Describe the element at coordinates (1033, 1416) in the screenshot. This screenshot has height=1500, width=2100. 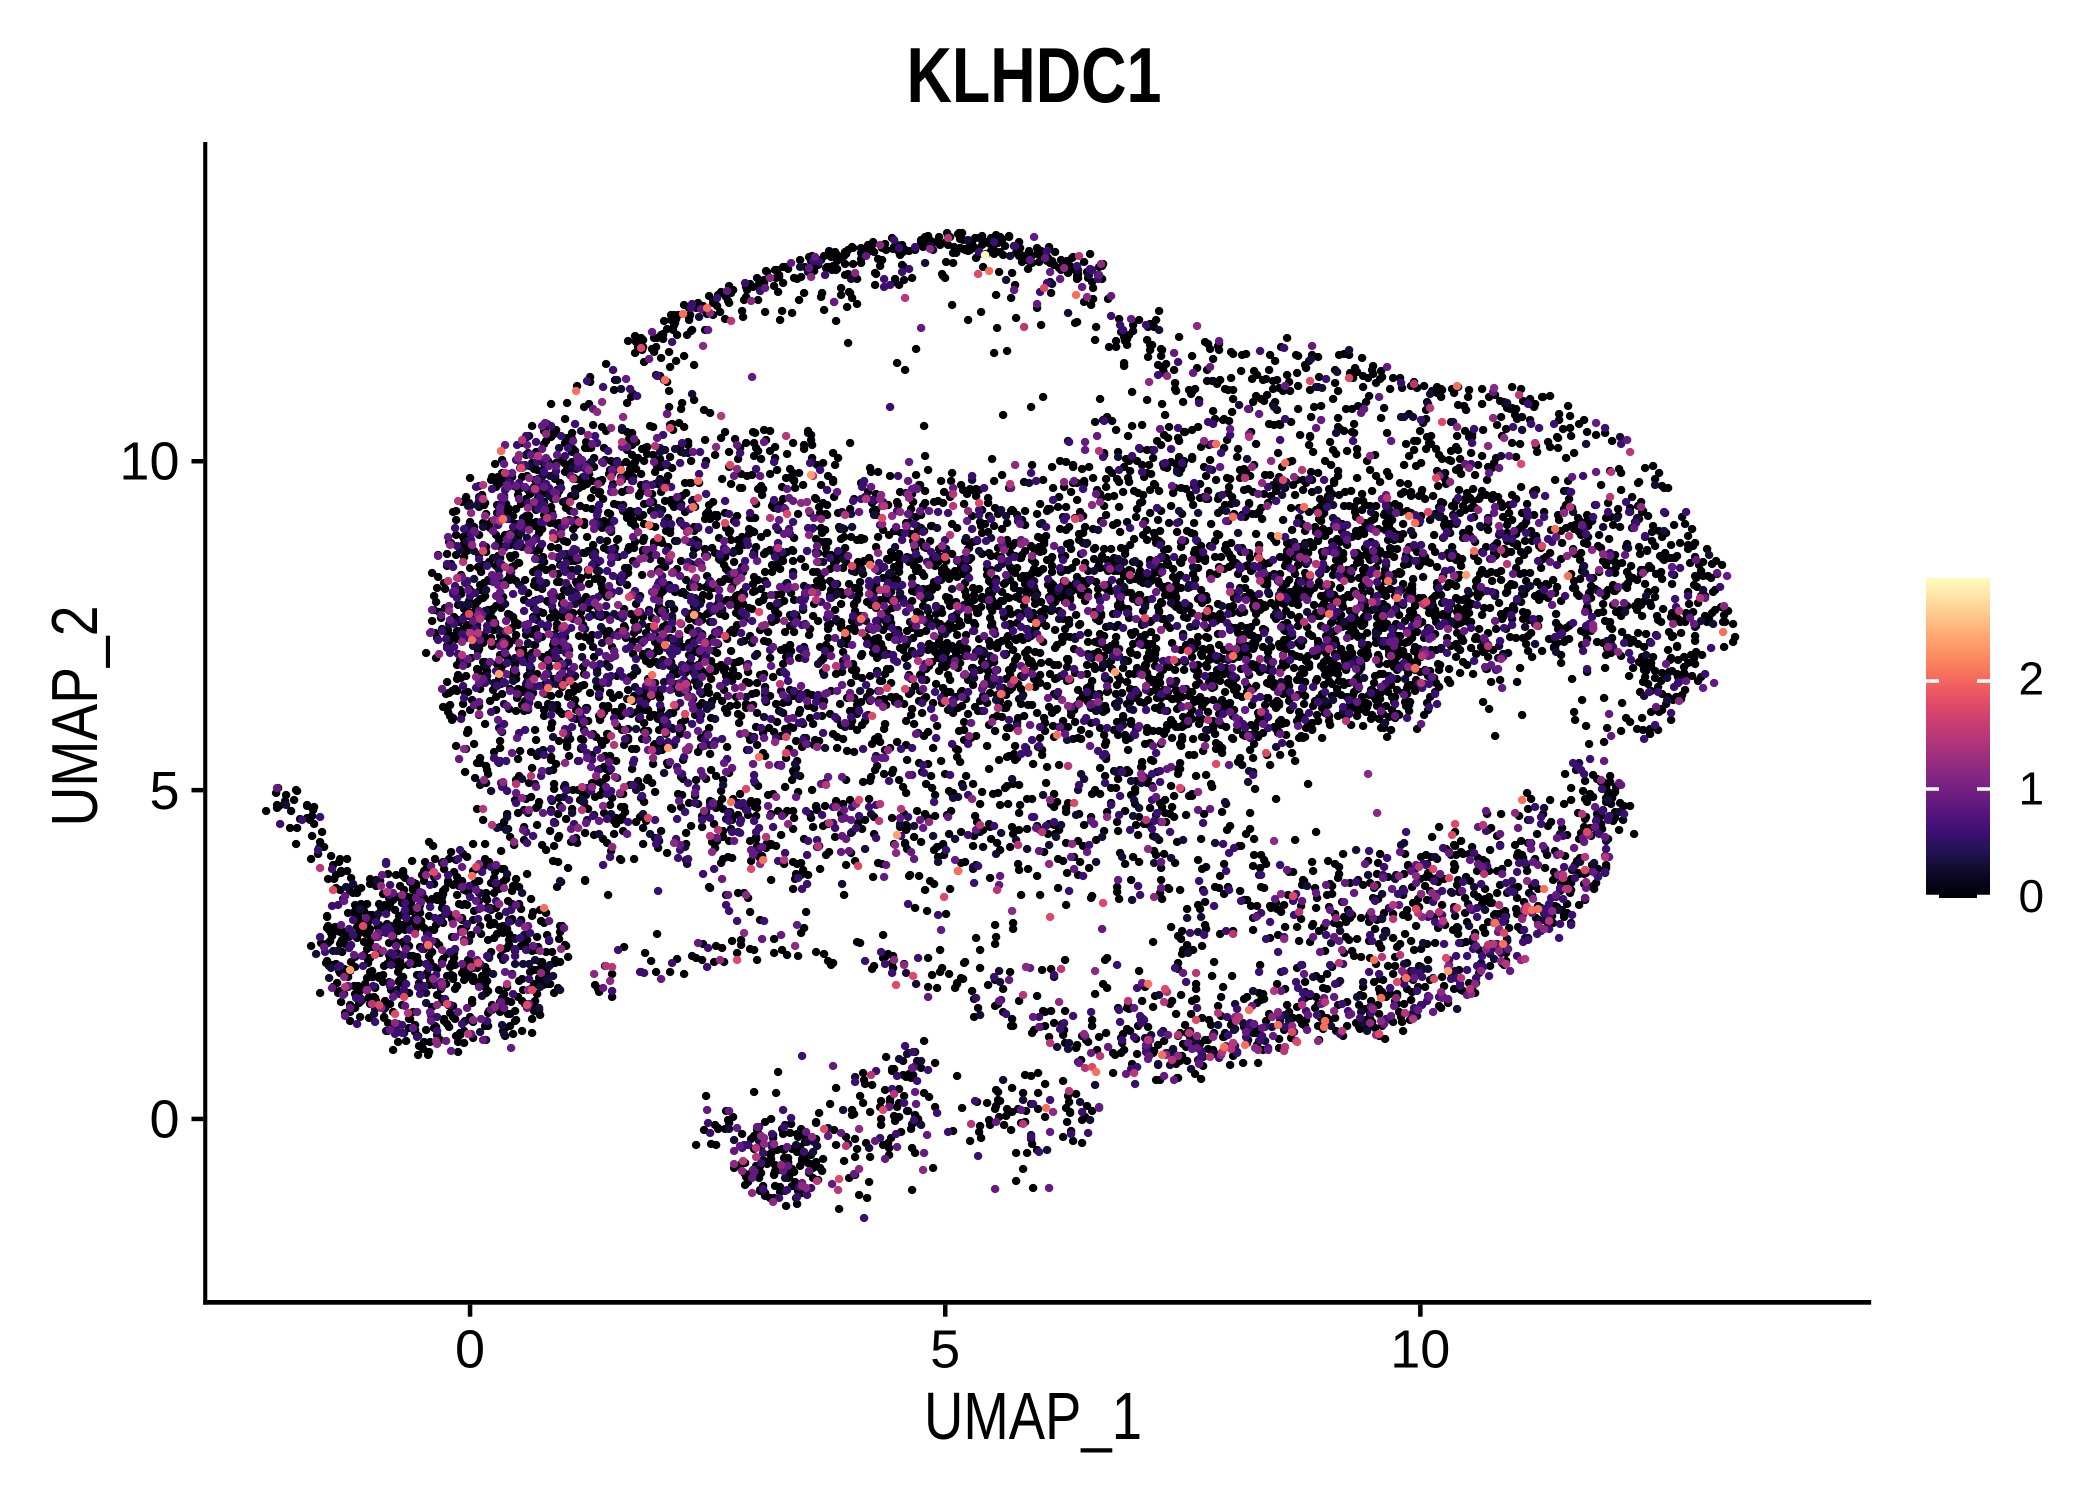
I see `svg-text: UMAP_1` at that location.